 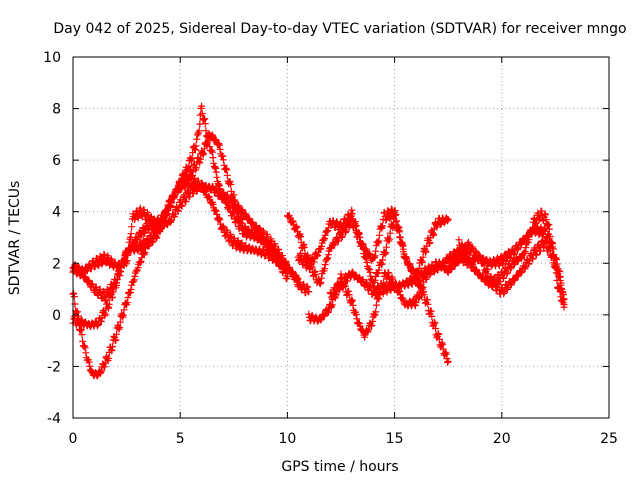 I want to click on y-tick-label: 10, so click(x=52, y=58).